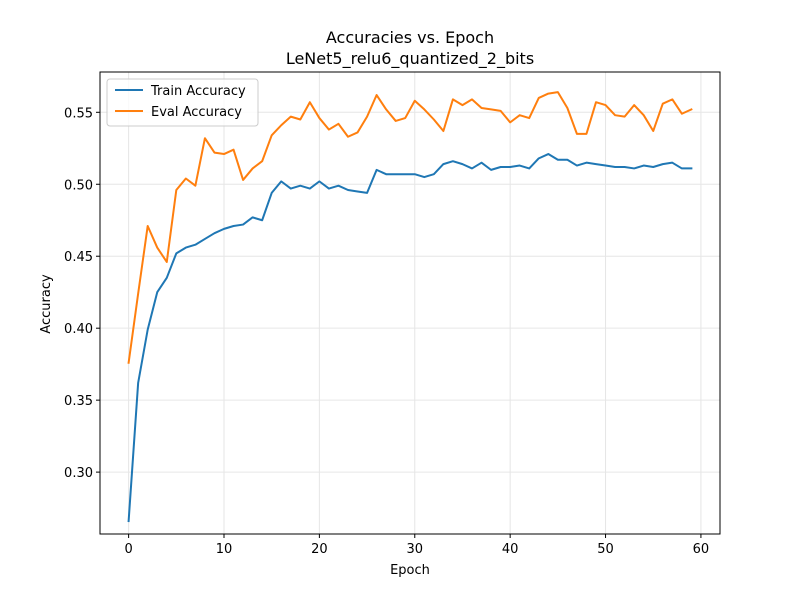 The image size is (800, 600). Describe the element at coordinates (224, 549) in the screenshot. I see `x-tick-label: 10` at that location.